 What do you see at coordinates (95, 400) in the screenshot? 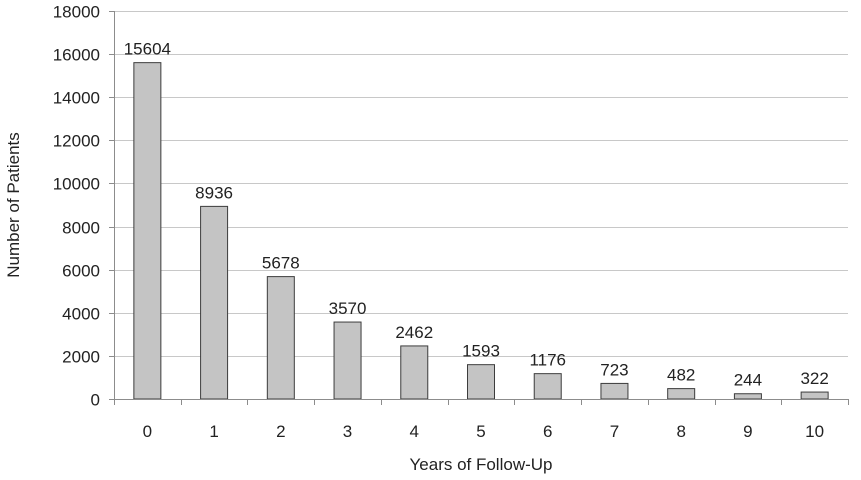
I see `y-tick-label: 0` at bounding box center [95, 400].